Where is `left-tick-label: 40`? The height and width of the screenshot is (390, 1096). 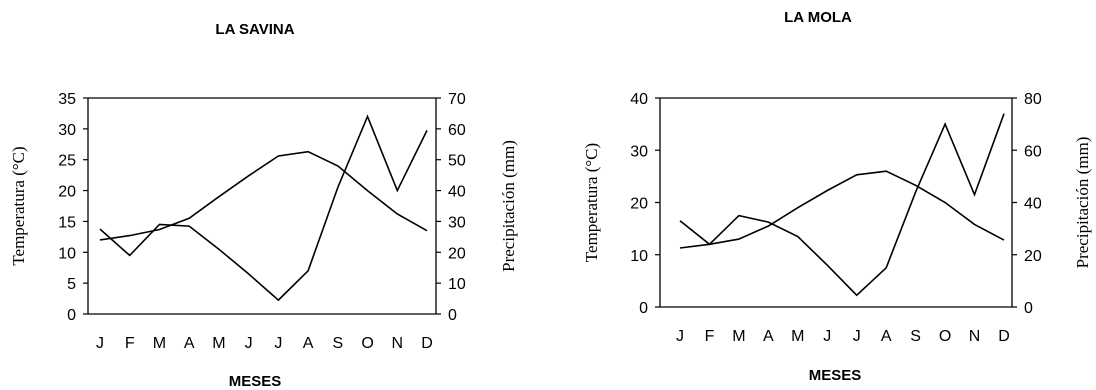
left-tick-label: 40 is located at coordinates (639, 99).